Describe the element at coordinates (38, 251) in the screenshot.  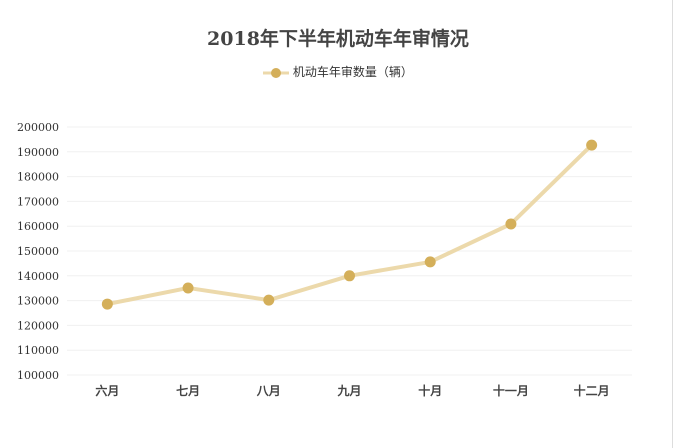
I see `y-tick-label: 150000` at that location.